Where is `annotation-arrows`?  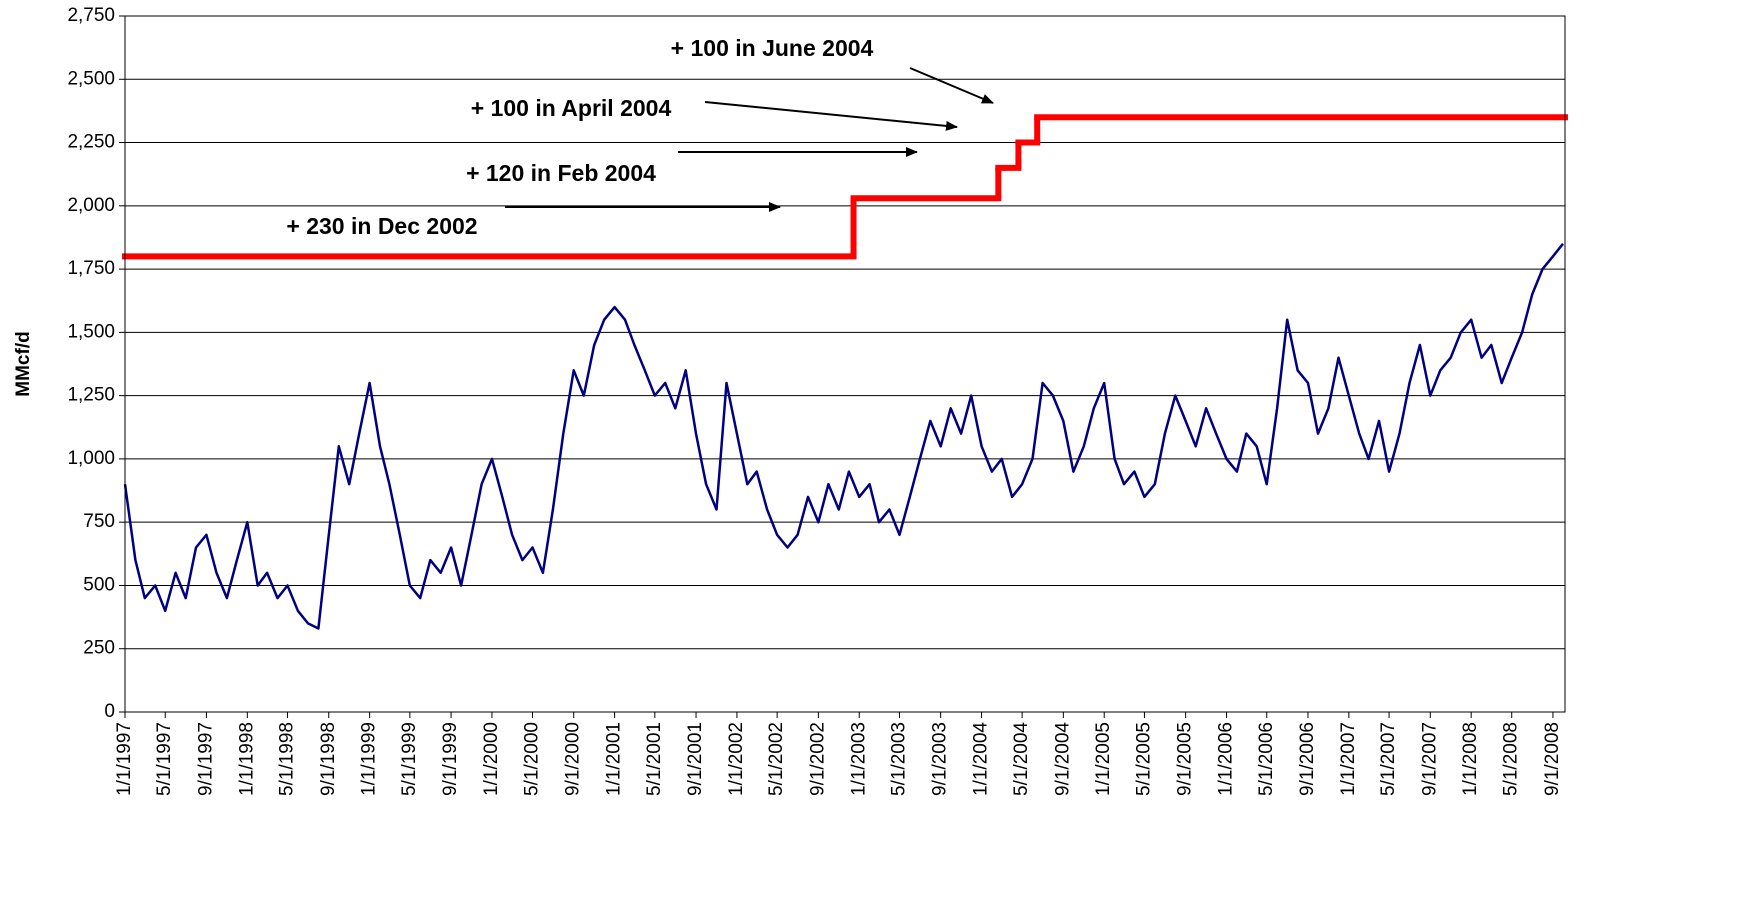 annotation-arrows is located at coordinates (749, 139).